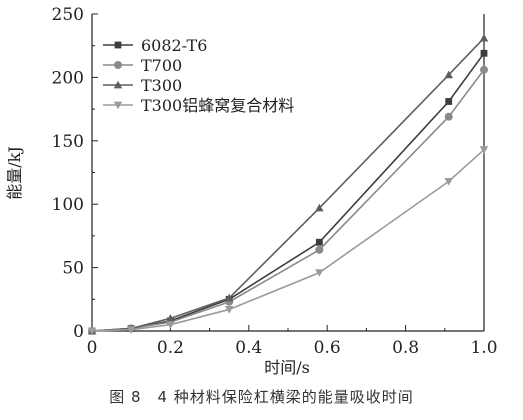  I want to click on x-tick-label: 1.0, so click(483, 348).